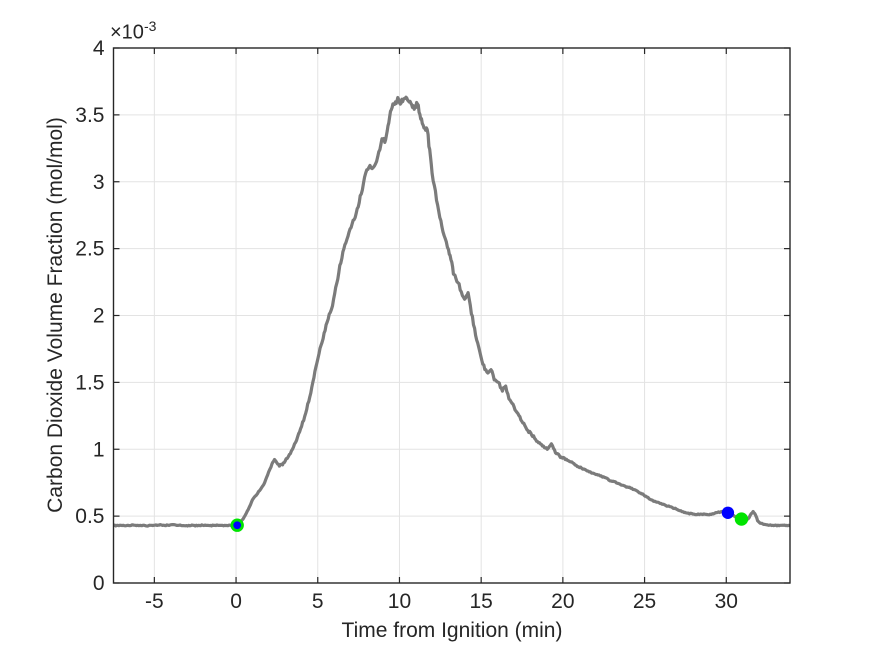  I want to click on end-marker-blue, so click(728, 512).